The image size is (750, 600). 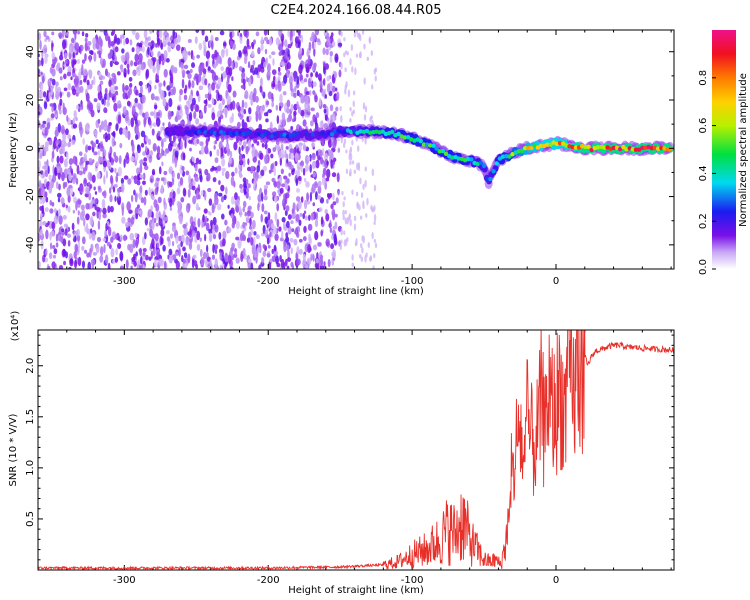 I want to click on x-tick-label: -200, so click(x=268, y=281).